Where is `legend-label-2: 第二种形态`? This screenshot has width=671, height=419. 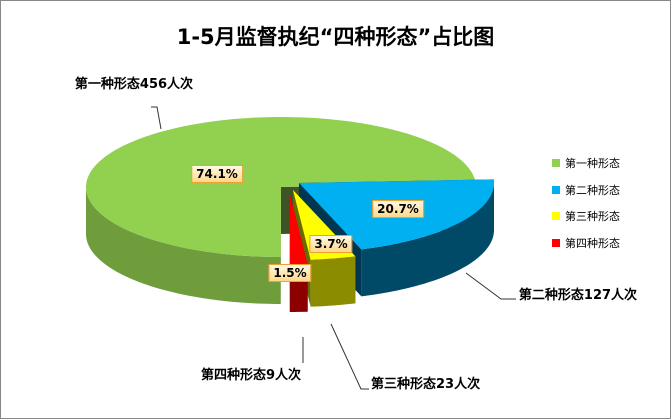 legend-label-2: 第二种形态 is located at coordinates (592, 190).